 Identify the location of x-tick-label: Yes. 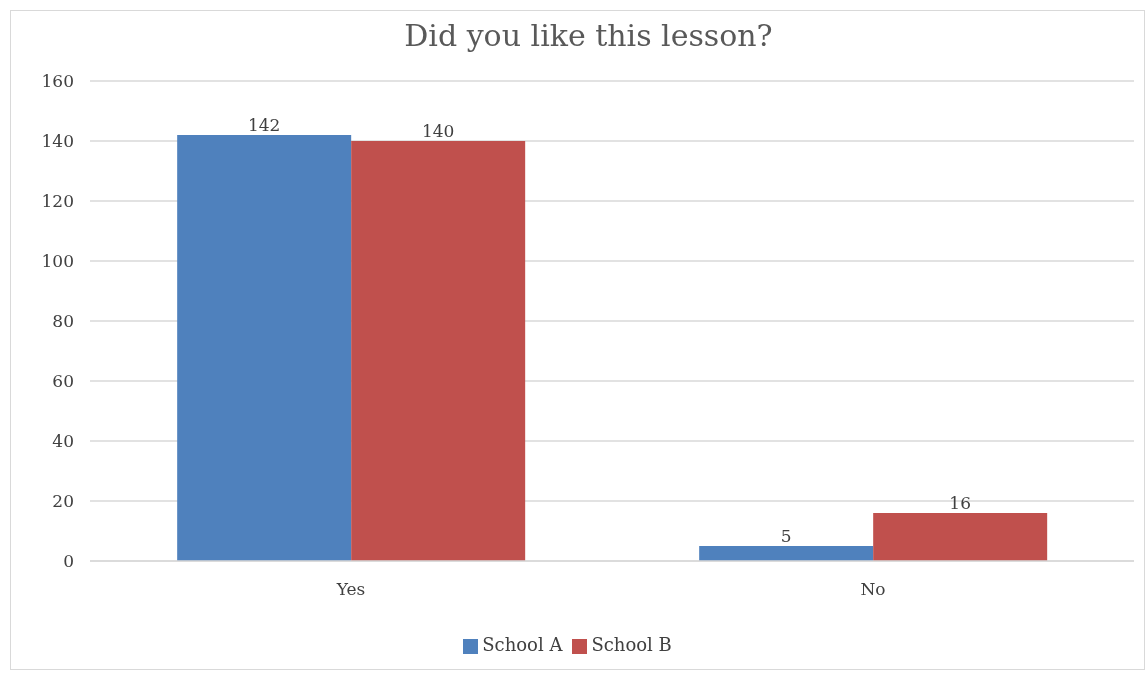
(350, 589).